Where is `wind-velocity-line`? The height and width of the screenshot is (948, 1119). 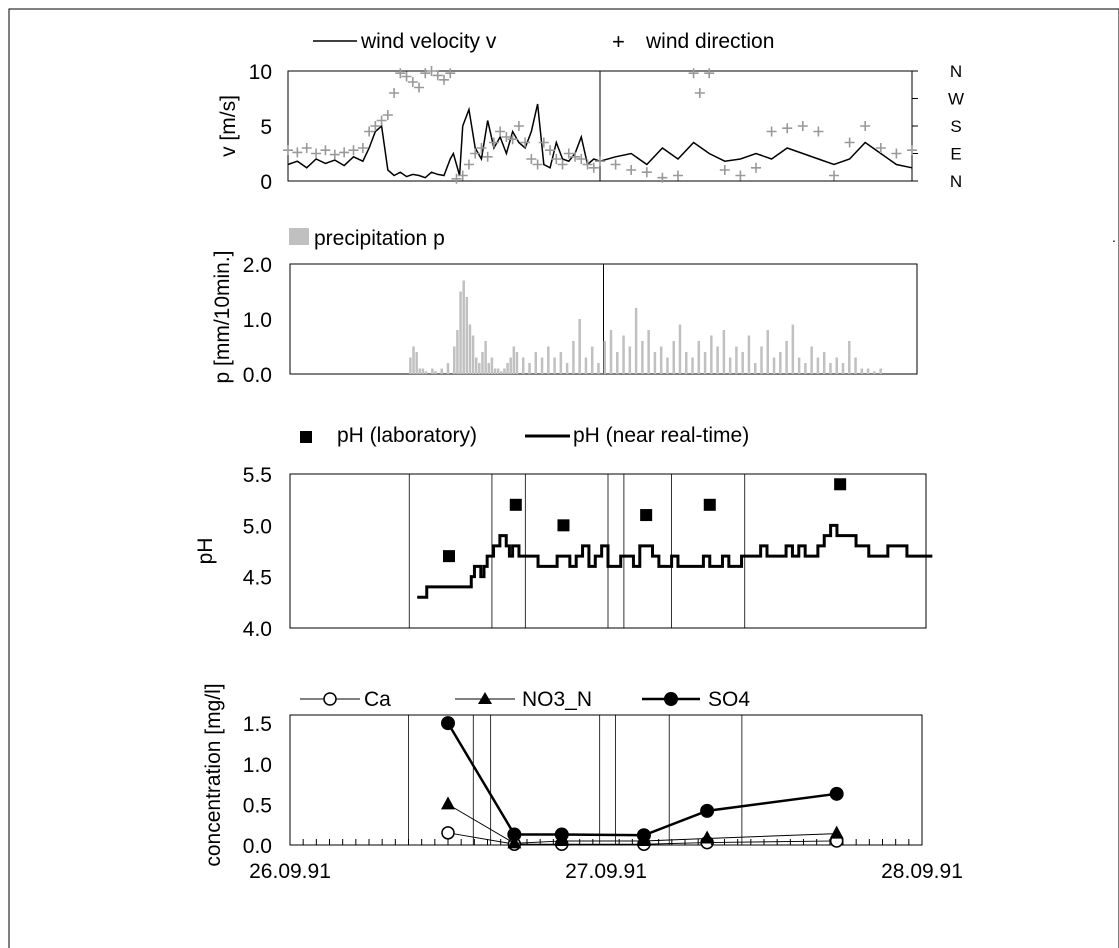
wind-velocity-line is located at coordinates (600, 141).